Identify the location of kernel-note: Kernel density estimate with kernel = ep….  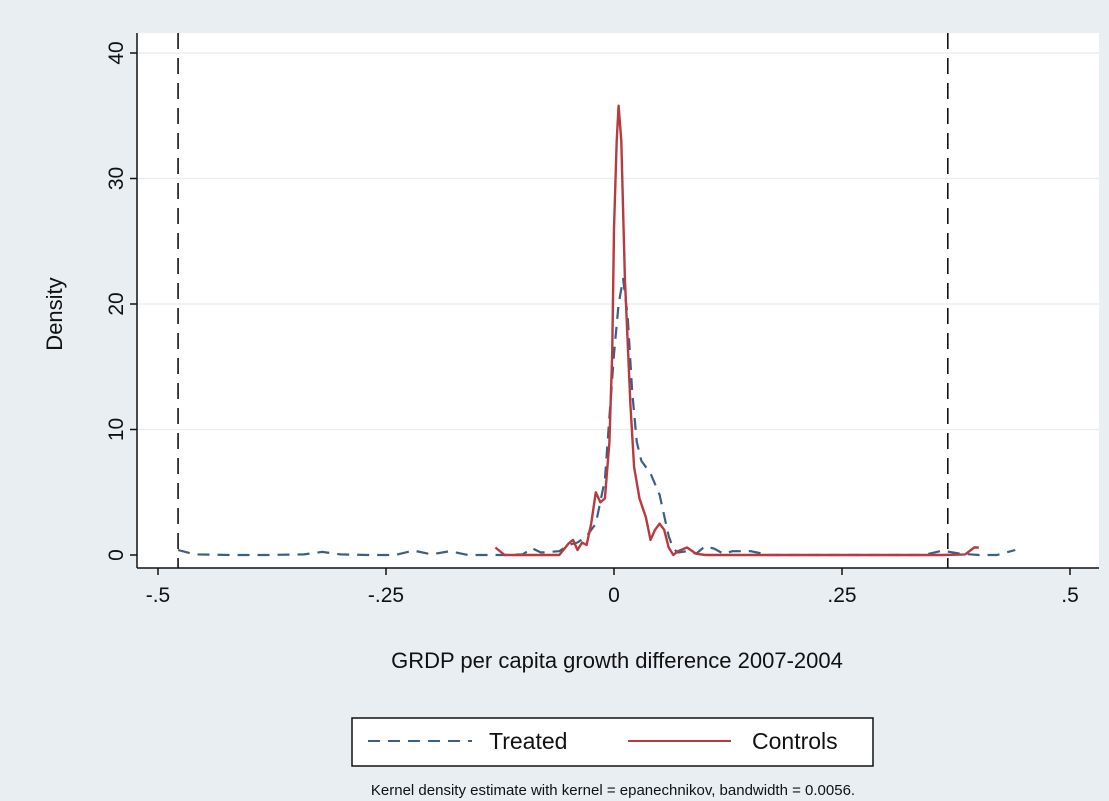
(613, 790).